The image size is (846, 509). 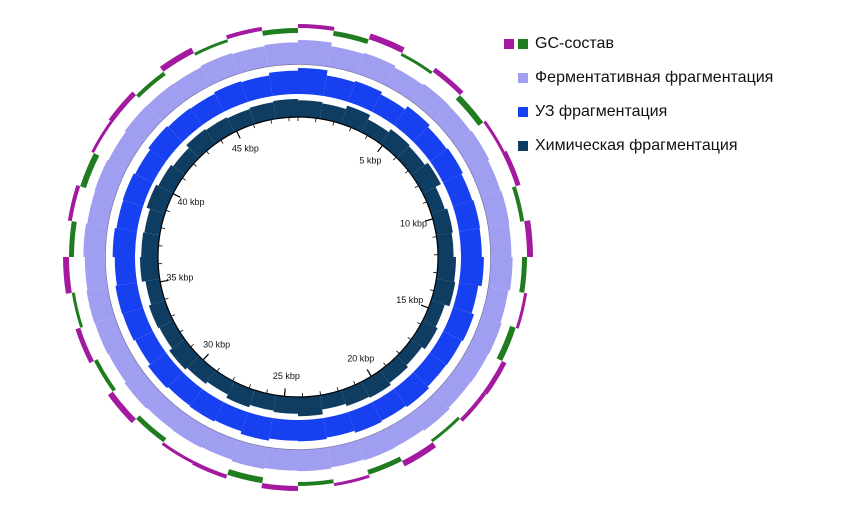 I want to click on legend-label: GC-состав, so click(x=574, y=43).